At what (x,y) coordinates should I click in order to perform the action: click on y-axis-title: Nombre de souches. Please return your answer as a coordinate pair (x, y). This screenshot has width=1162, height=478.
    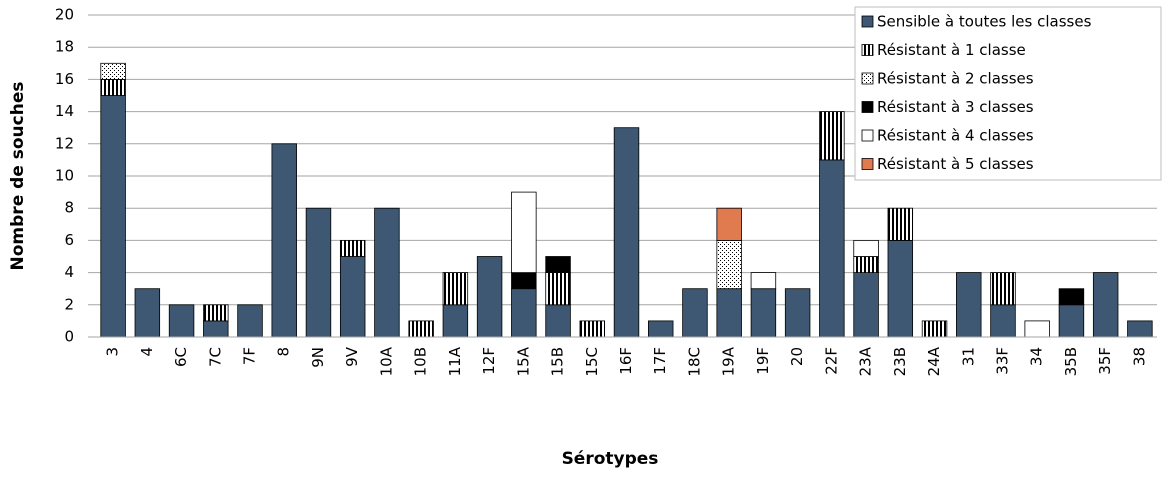
    Looking at the image, I should click on (18, 176).